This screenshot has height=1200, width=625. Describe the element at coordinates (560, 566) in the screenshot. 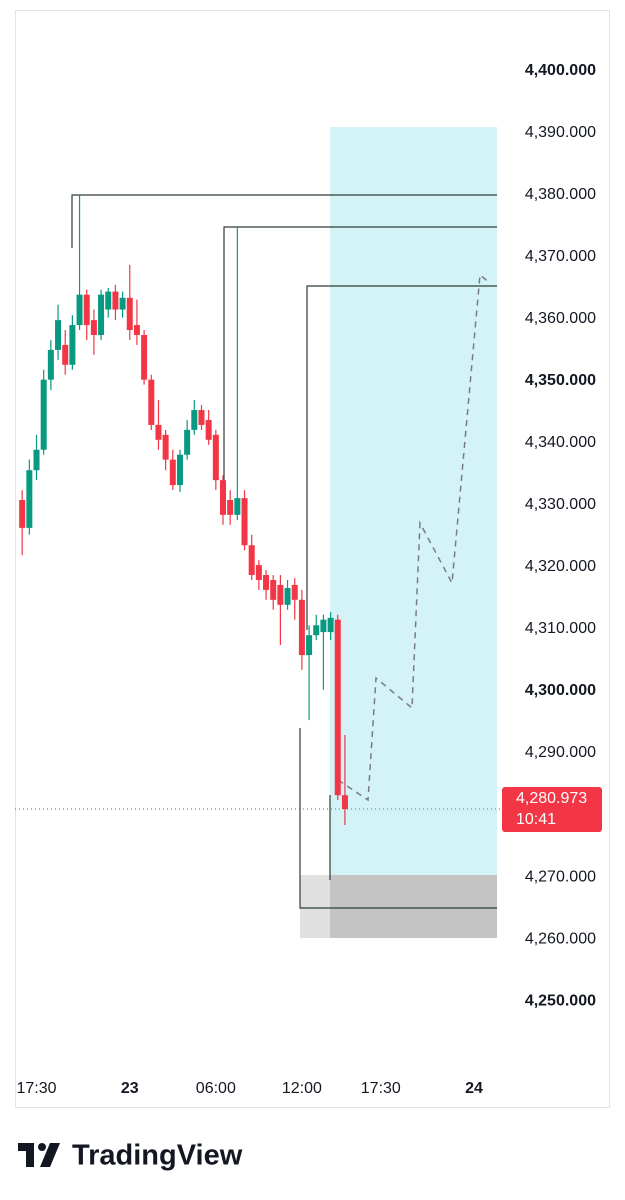

I see `y-tick-label: 4,320.000` at that location.